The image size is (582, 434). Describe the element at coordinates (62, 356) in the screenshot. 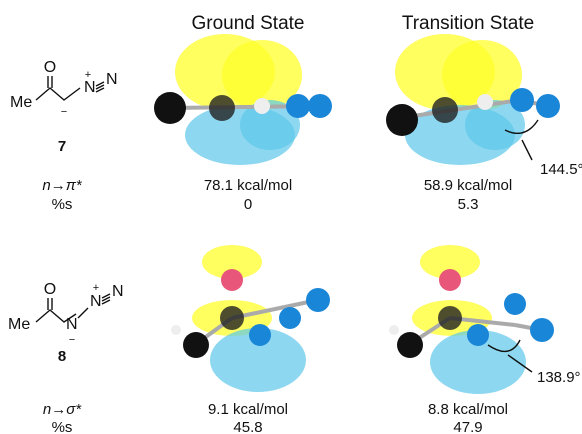

I see `compound-number: 8` at that location.